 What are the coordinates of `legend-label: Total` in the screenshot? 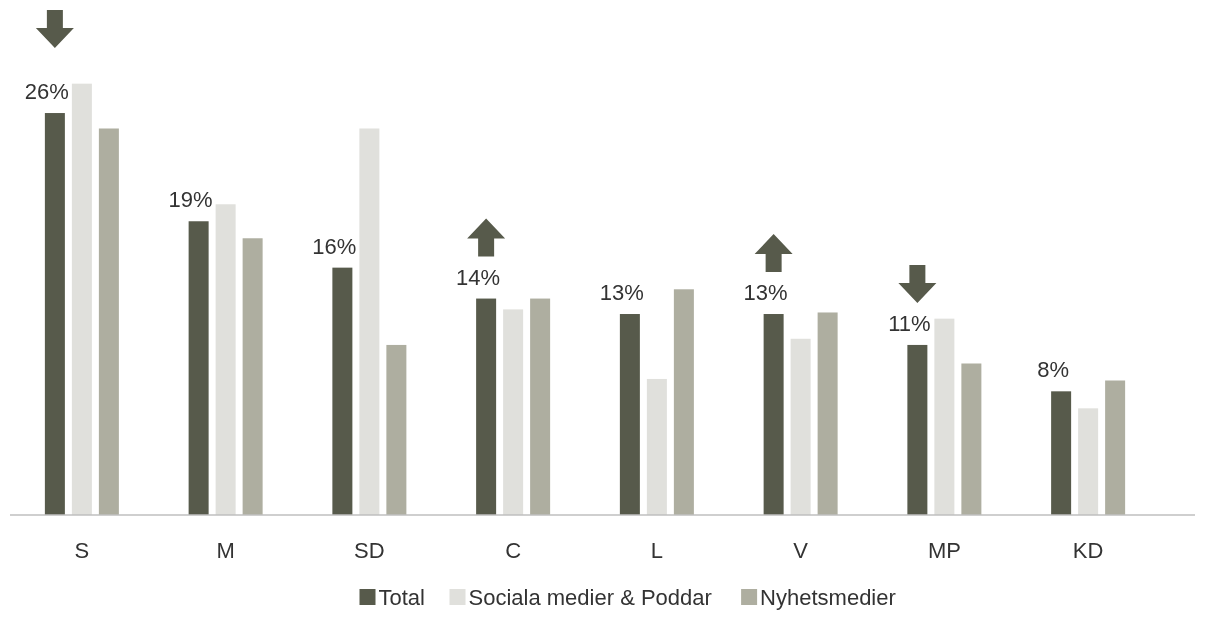 It's located at (401, 597).